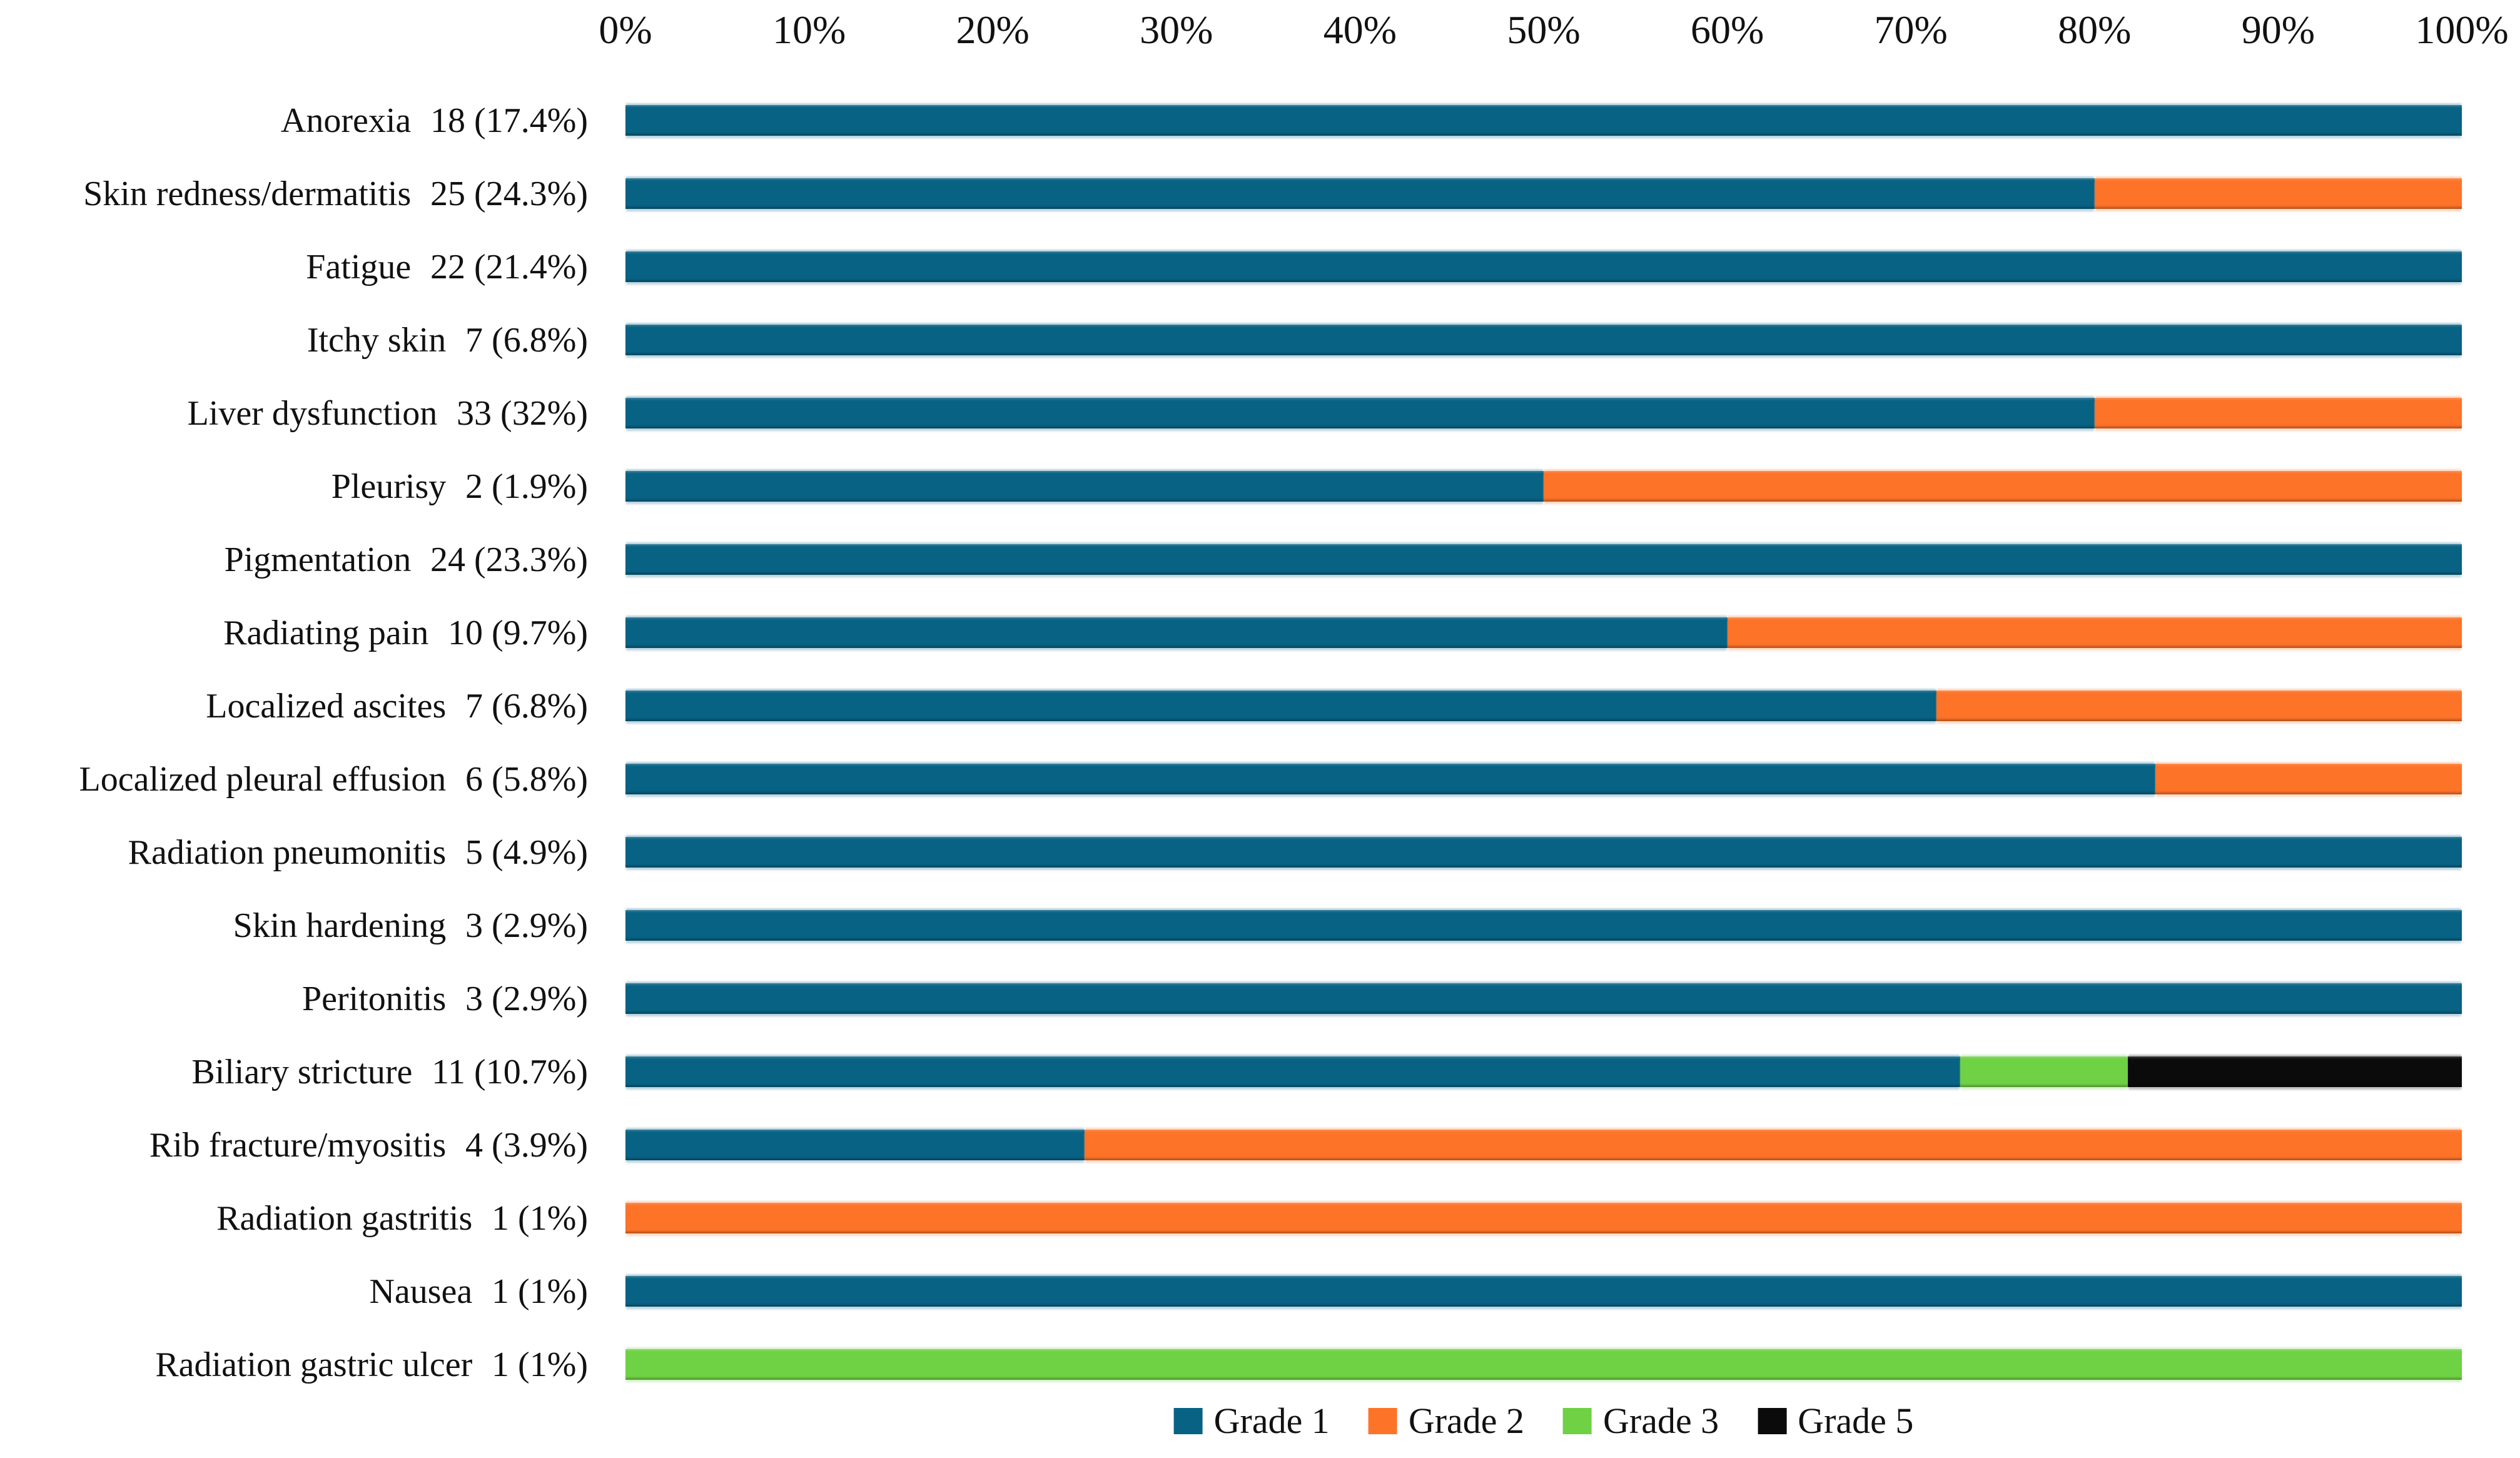 The image size is (2520, 1458). Describe the element at coordinates (294, 267) in the screenshot. I see `category-label: Fatigue 22 (21.4%)` at that location.